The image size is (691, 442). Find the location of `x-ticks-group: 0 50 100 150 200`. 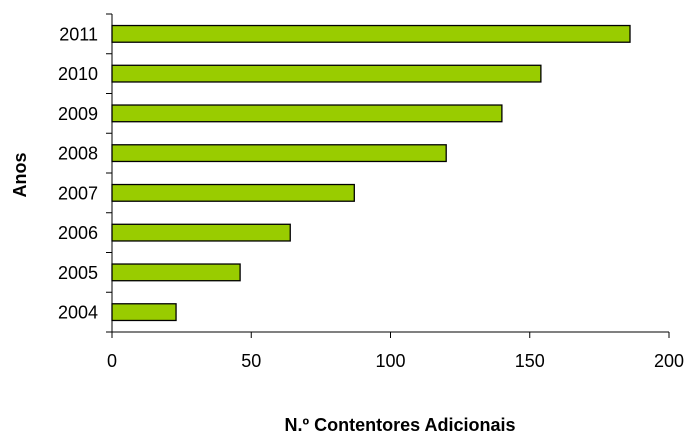

x-ticks-group: 0 50 100 150 200 is located at coordinates (395, 351).